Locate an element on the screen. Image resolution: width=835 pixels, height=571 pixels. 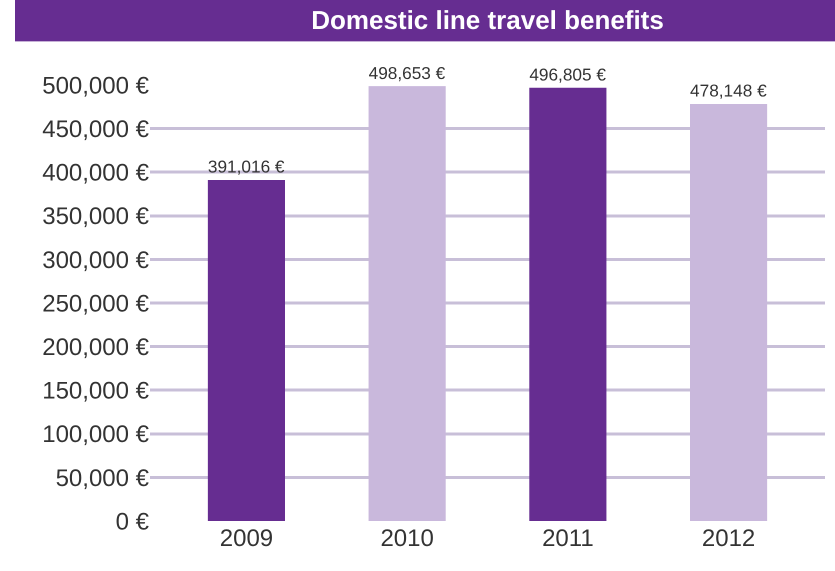
y-tick-label: 100,000 € is located at coordinates (96, 434).